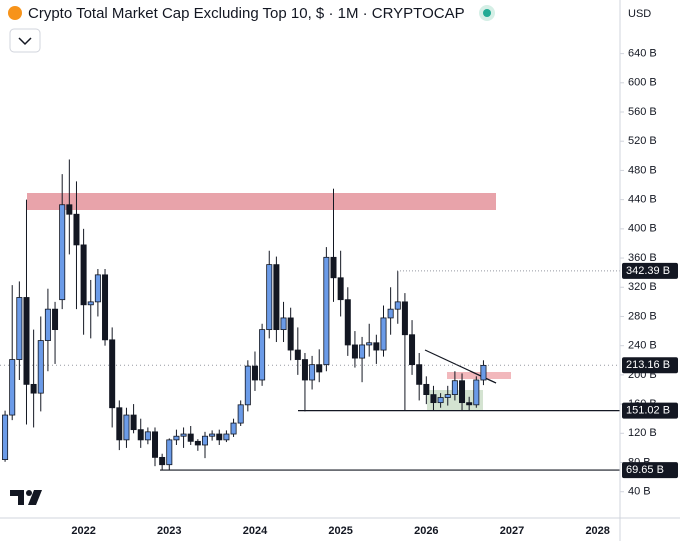 Image resolution: width=680 pixels, height=541 pixels. I want to click on collapse-button, so click(25, 40).